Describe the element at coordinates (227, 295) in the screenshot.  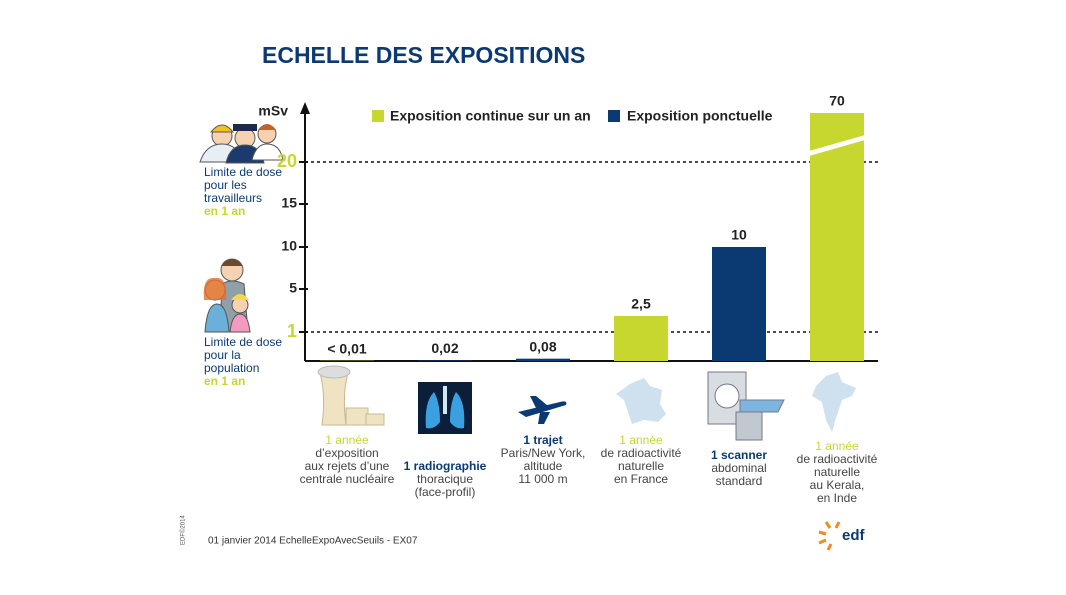
I see `family-icon` at that location.